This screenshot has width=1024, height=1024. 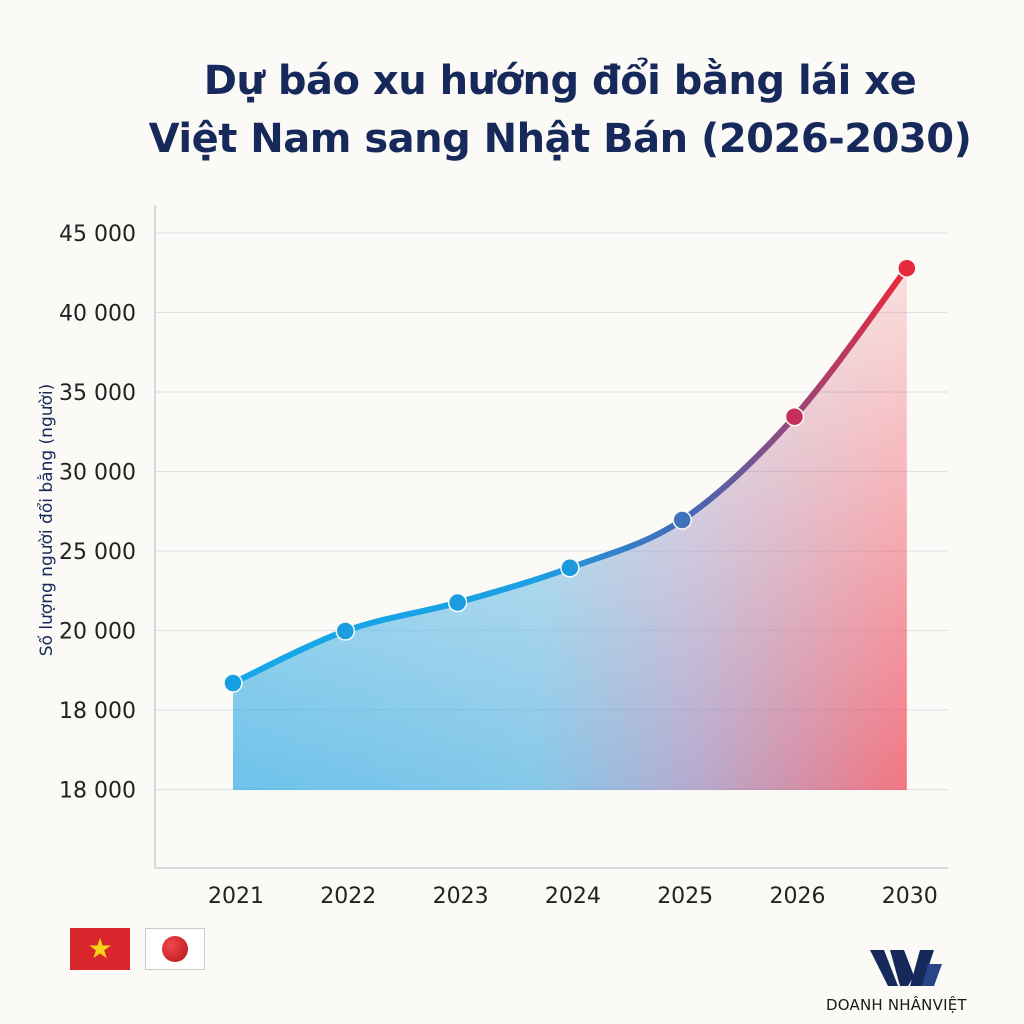 What do you see at coordinates (685, 896) in the screenshot?
I see `x-tick-label: 2025` at bounding box center [685, 896].